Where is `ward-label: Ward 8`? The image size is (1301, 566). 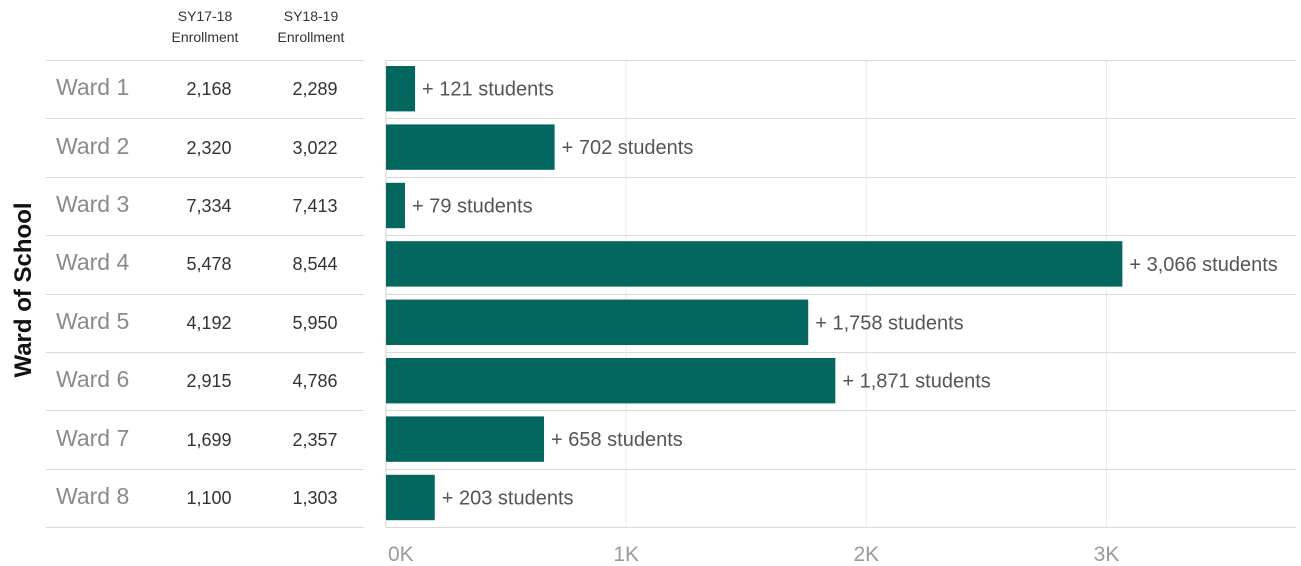 ward-label: Ward 8 is located at coordinates (93, 496).